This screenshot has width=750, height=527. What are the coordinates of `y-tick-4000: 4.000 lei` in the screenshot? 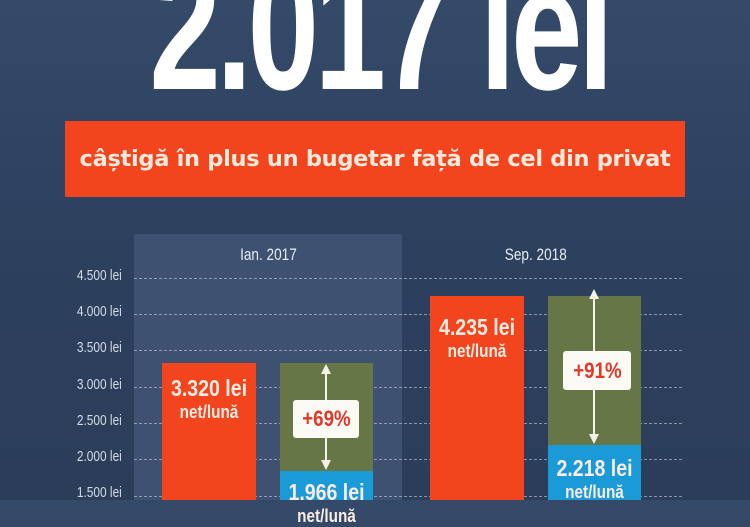 It's located at (94, 312).